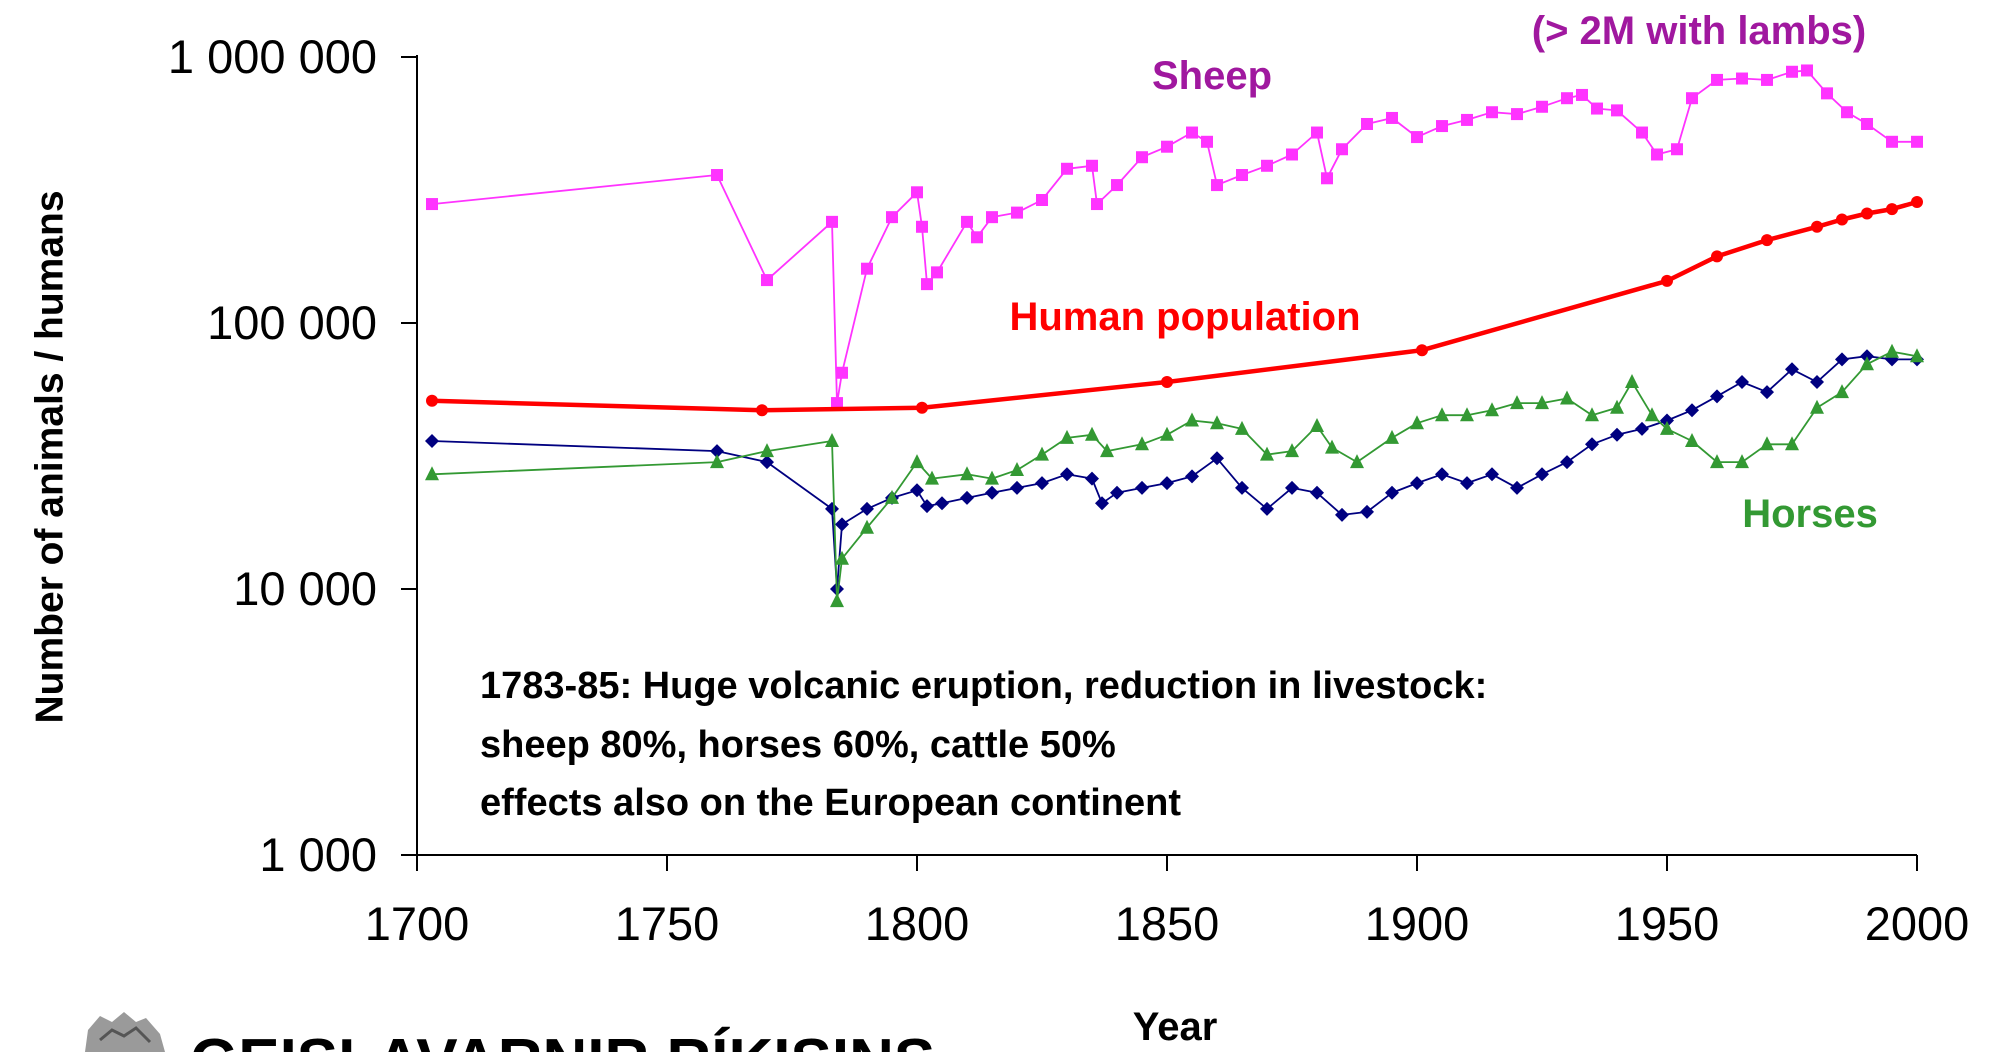 Image resolution: width=1991 pixels, height=1052 pixels. What do you see at coordinates (1667, 923) in the screenshot?
I see `x-tick-label: 1950` at bounding box center [1667, 923].